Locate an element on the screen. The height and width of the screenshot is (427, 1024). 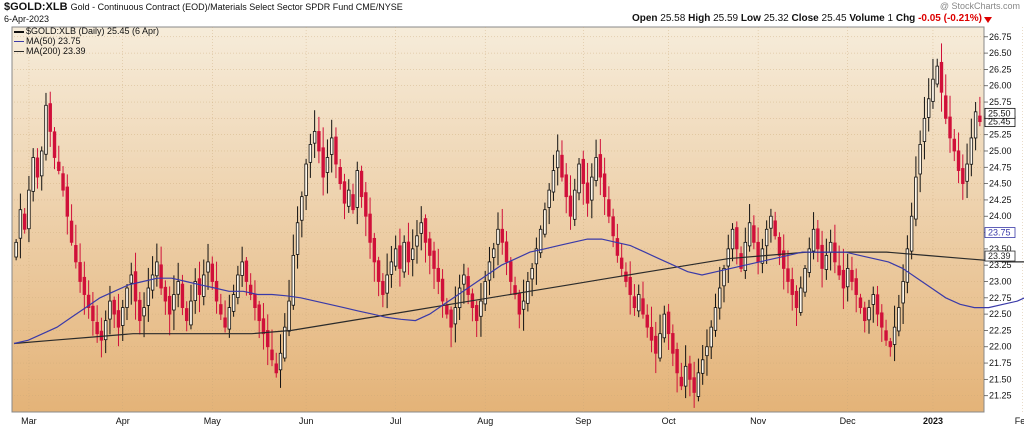
xtick-label-Feb: Feb is located at coordinates (1019, 421).